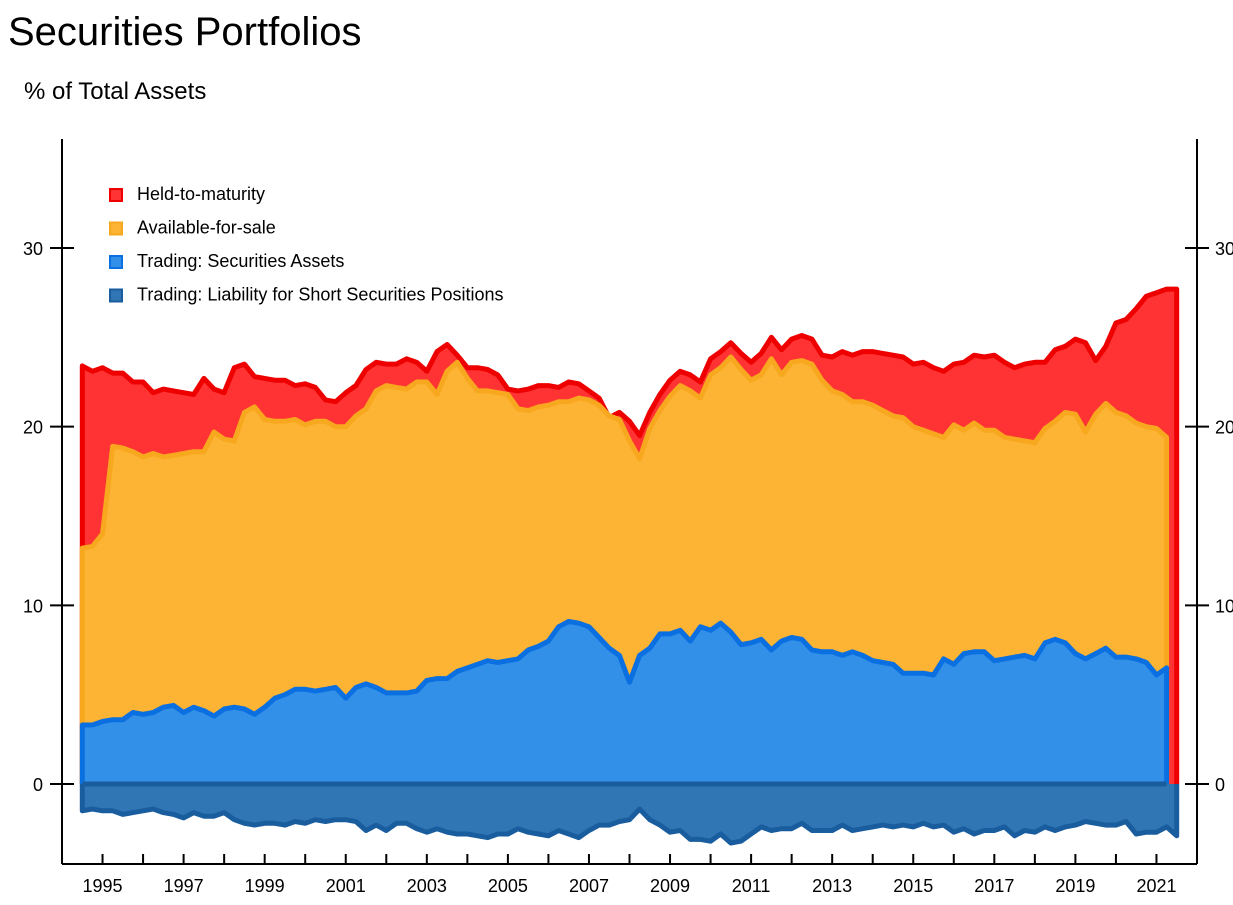 The width and height of the screenshot is (1233, 905). I want to click on y-tick-label-left: 10, so click(33, 606).